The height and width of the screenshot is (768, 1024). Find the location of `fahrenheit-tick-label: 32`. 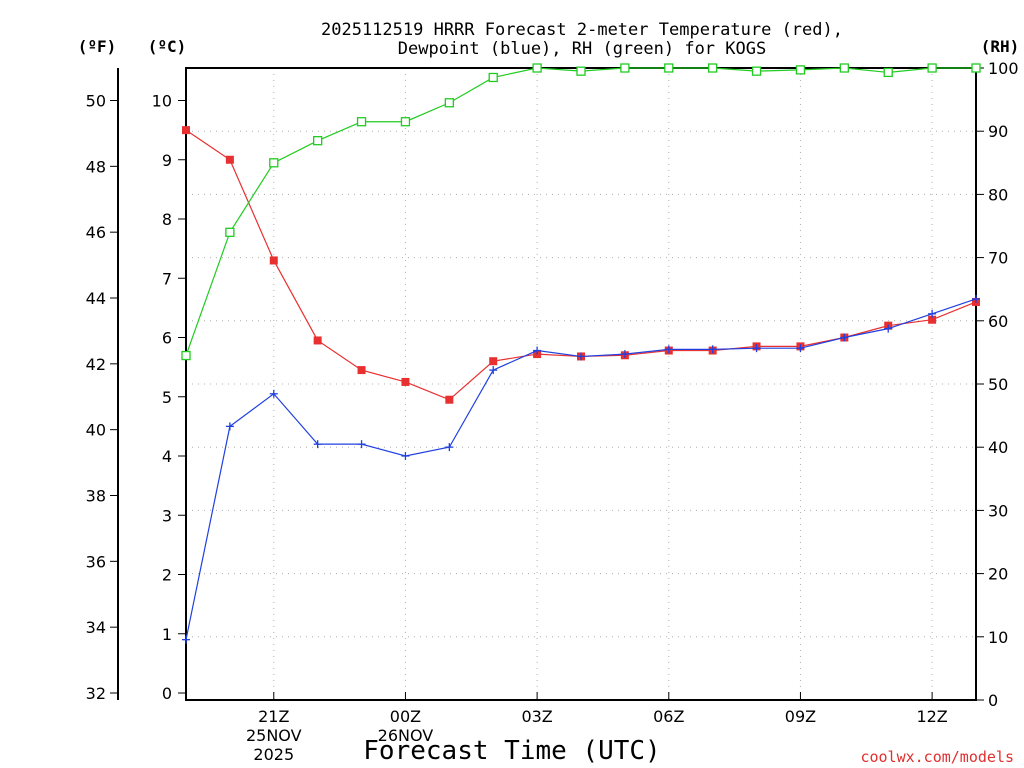

fahrenheit-tick-label: 32 is located at coordinates (96, 693).